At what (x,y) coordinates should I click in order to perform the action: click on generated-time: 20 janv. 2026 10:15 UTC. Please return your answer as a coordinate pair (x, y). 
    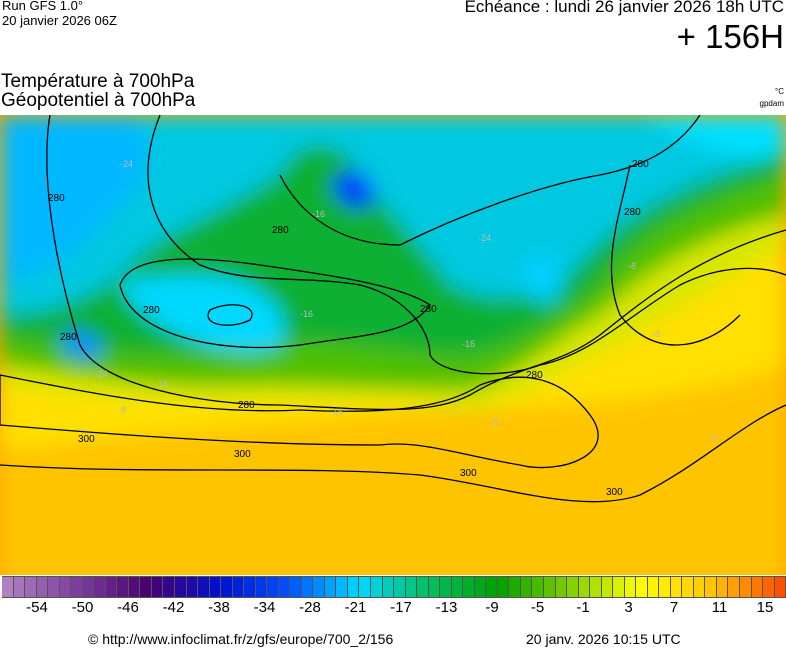
    Looking at the image, I should click on (603, 639).